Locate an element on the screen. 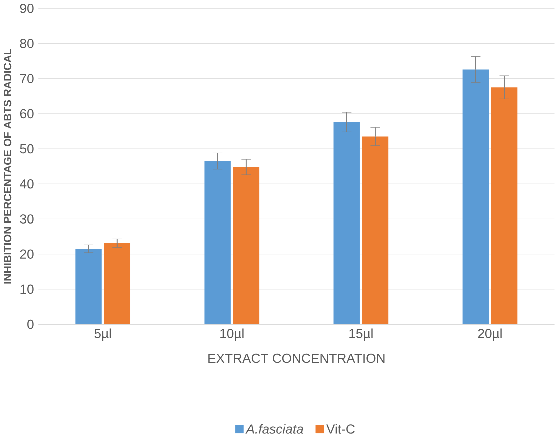 The width and height of the screenshot is (555, 440). x-tick-label: 10µl is located at coordinates (232, 334).